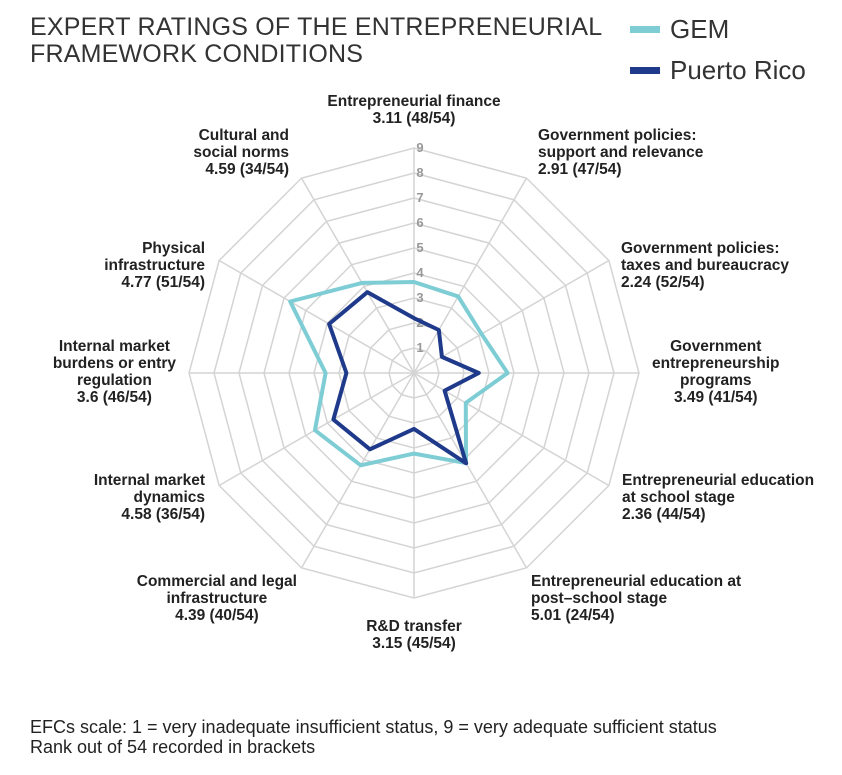  What do you see at coordinates (419, 147) in the screenshot?
I see `tick-label: 9` at bounding box center [419, 147].